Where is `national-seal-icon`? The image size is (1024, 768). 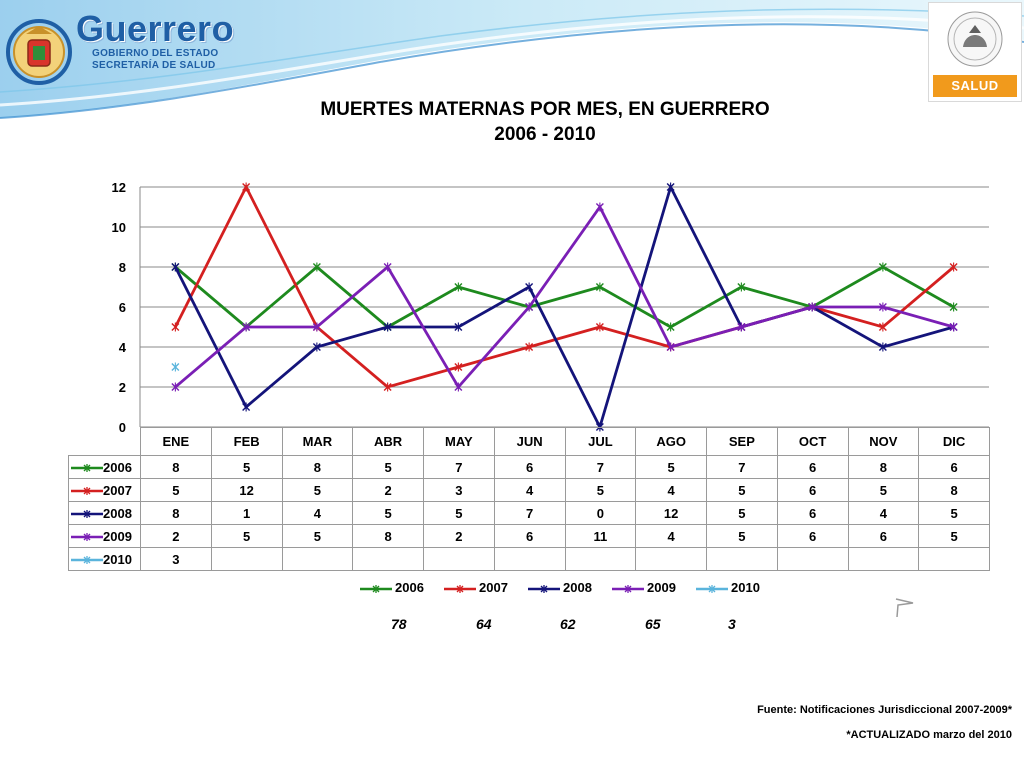 national-seal-icon is located at coordinates (975, 39).